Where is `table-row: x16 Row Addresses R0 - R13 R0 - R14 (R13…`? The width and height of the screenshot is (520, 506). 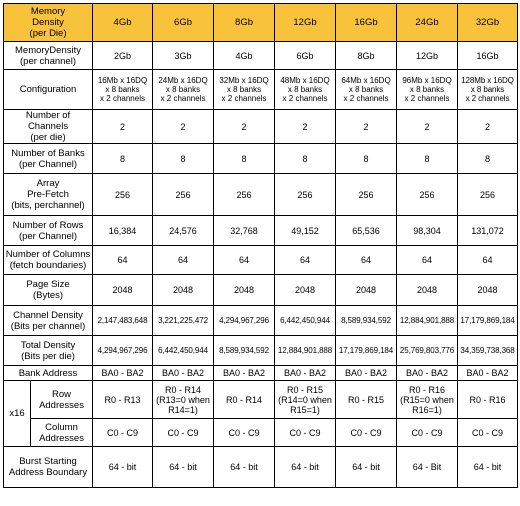 table-row: x16 Row Addresses R0 - R13 R0 - R14 (R13… is located at coordinates (261, 413).